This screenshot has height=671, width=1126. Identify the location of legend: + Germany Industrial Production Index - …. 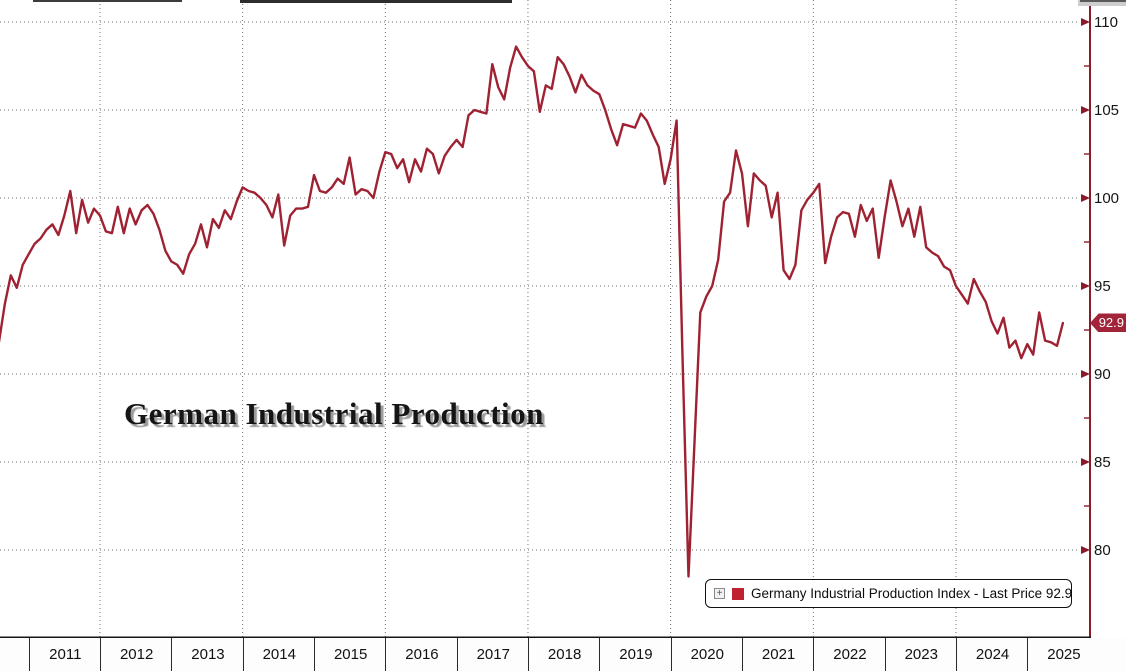
(888, 593).